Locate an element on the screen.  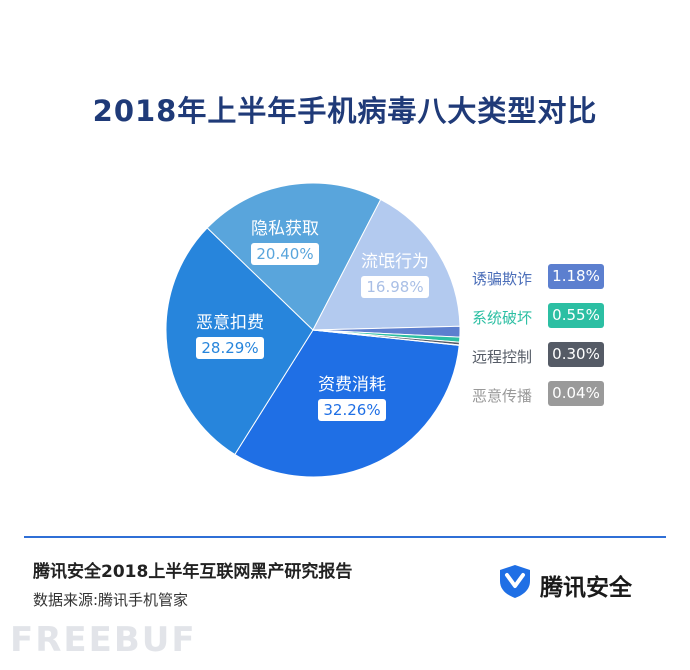
slice-name: 恶意扣费 is located at coordinates (230, 323).